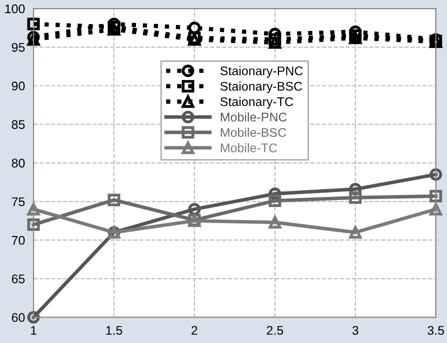  I want to click on legend-label: Mobile-BSC, so click(253, 132).